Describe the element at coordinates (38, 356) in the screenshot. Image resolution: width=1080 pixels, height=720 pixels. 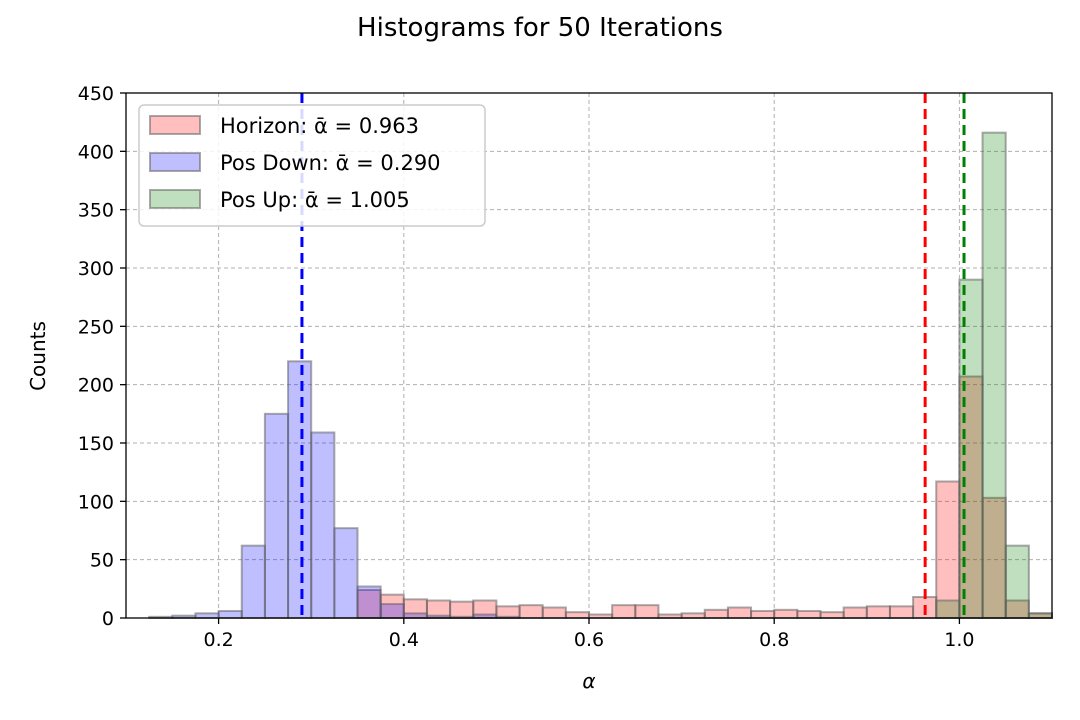
I see `y-axis-title: Counts` at that location.